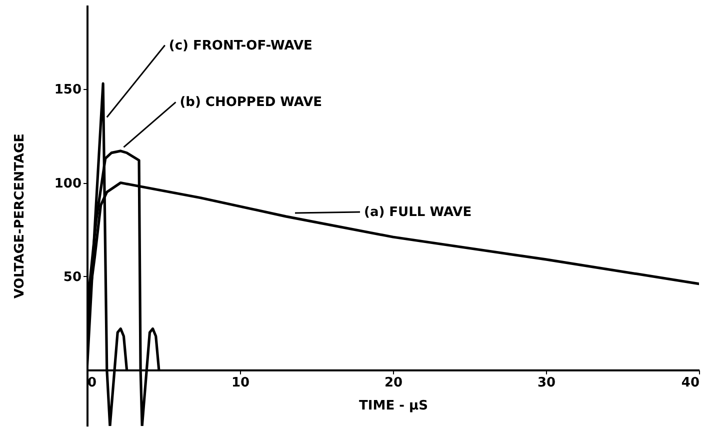  What do you see at coordinates (251, 102) in the screenshot?
I see `annotation: (b) CHOPPED WAVE` at bounding box center [251, 102].